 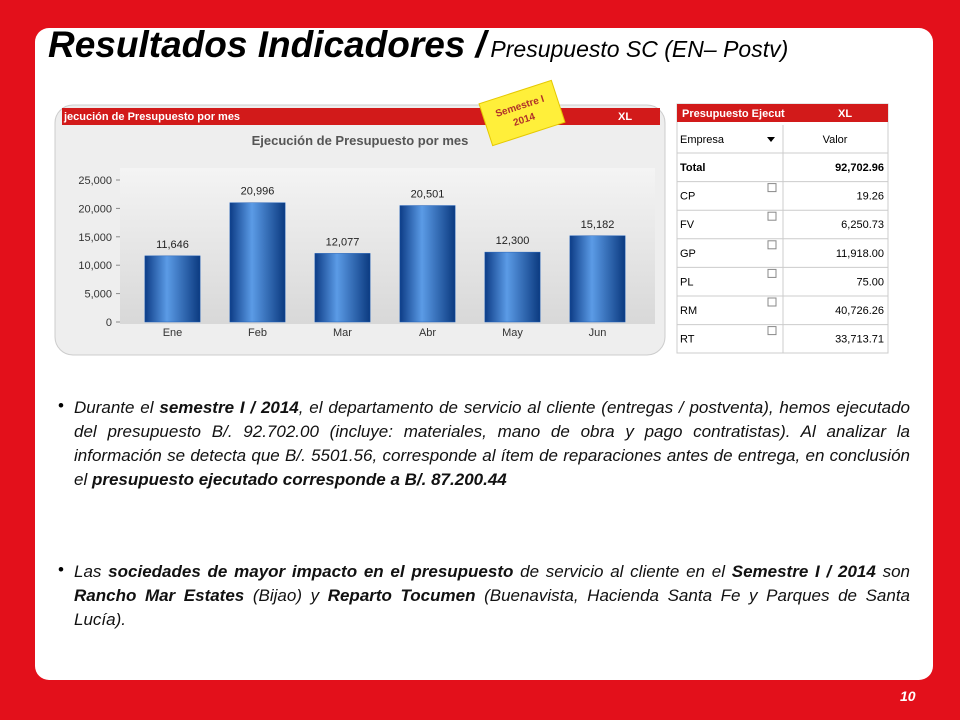 I want to click on x-tick-label: Feb, so click(x=257, y=333).